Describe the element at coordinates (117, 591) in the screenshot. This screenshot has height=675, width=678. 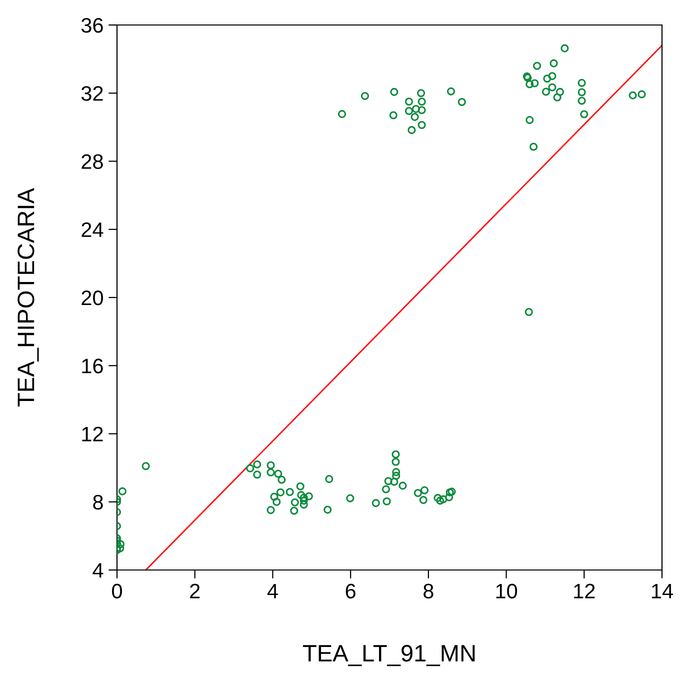
I see `x-tick-label: 0` at that location.